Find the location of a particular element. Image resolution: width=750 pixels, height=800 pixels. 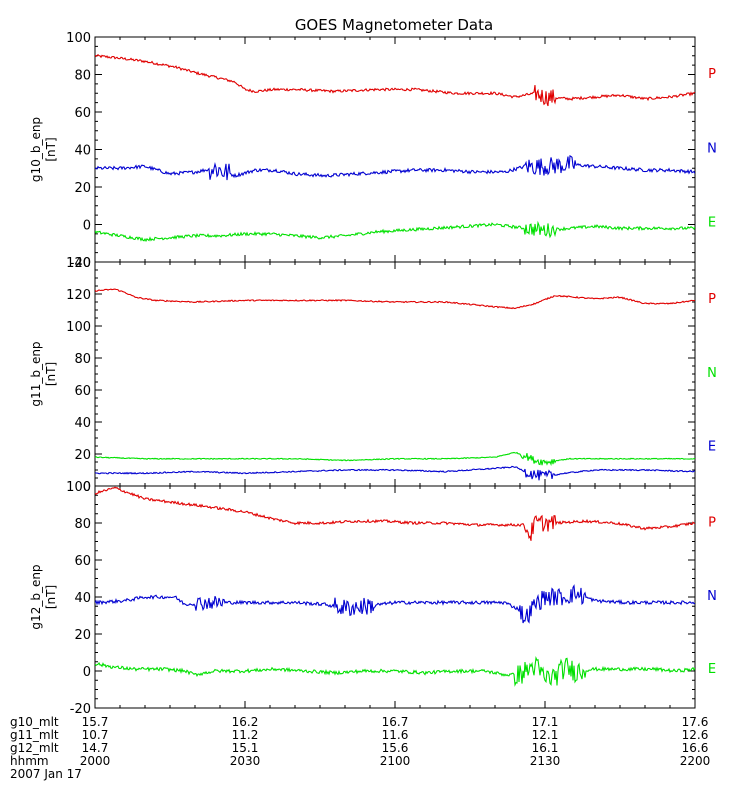

y-axis-label: g12_b_enp is located at coordinates (36, 596).